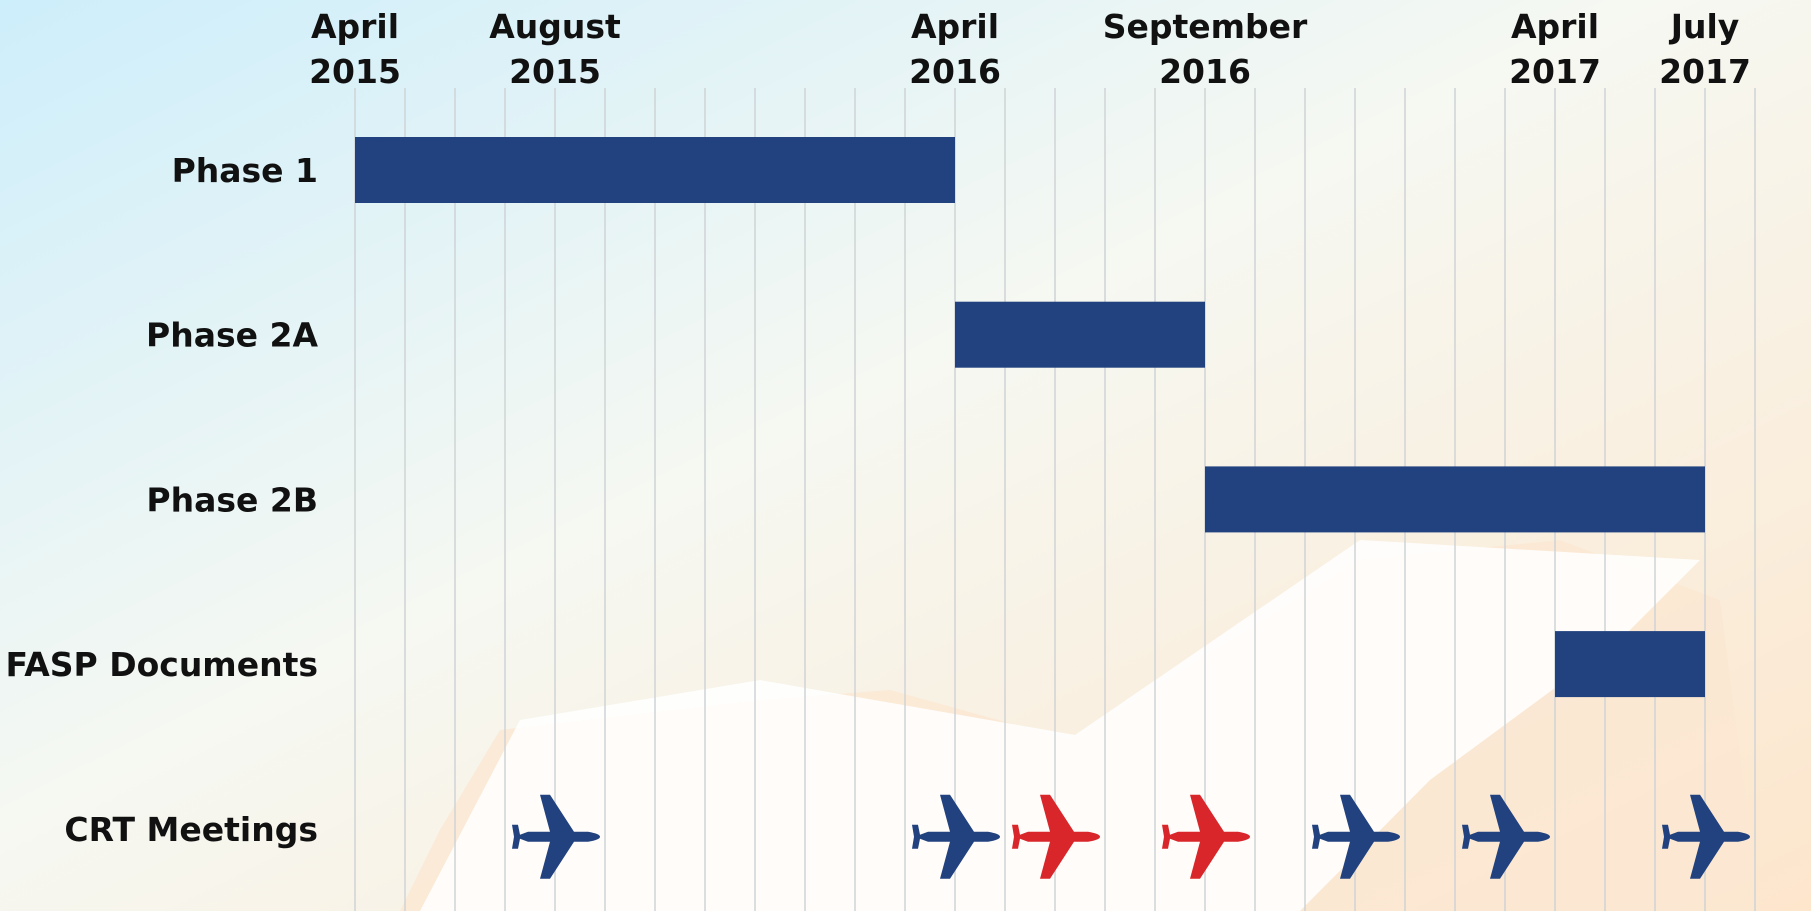  What do you see at coordinates (232, 499) in the screenshot?
I see `row-label: Phase 2B` at bounding box center [232, 499].